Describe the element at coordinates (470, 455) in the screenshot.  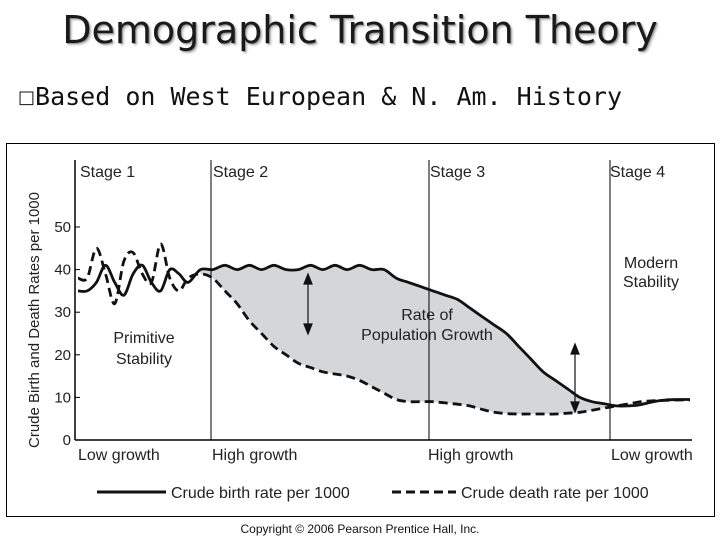
I see `growth-label-3: High growth` at that location.